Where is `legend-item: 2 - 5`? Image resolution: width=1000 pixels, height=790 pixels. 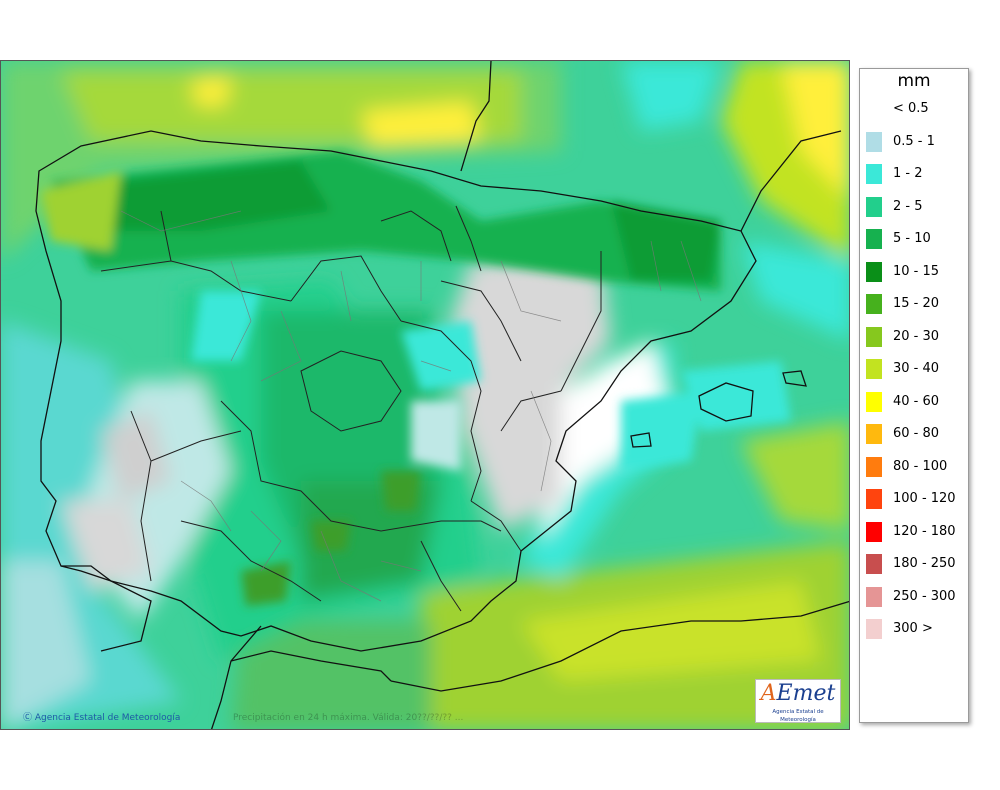
legend-item: 2 - 5 is located at coordinates (915, 206).